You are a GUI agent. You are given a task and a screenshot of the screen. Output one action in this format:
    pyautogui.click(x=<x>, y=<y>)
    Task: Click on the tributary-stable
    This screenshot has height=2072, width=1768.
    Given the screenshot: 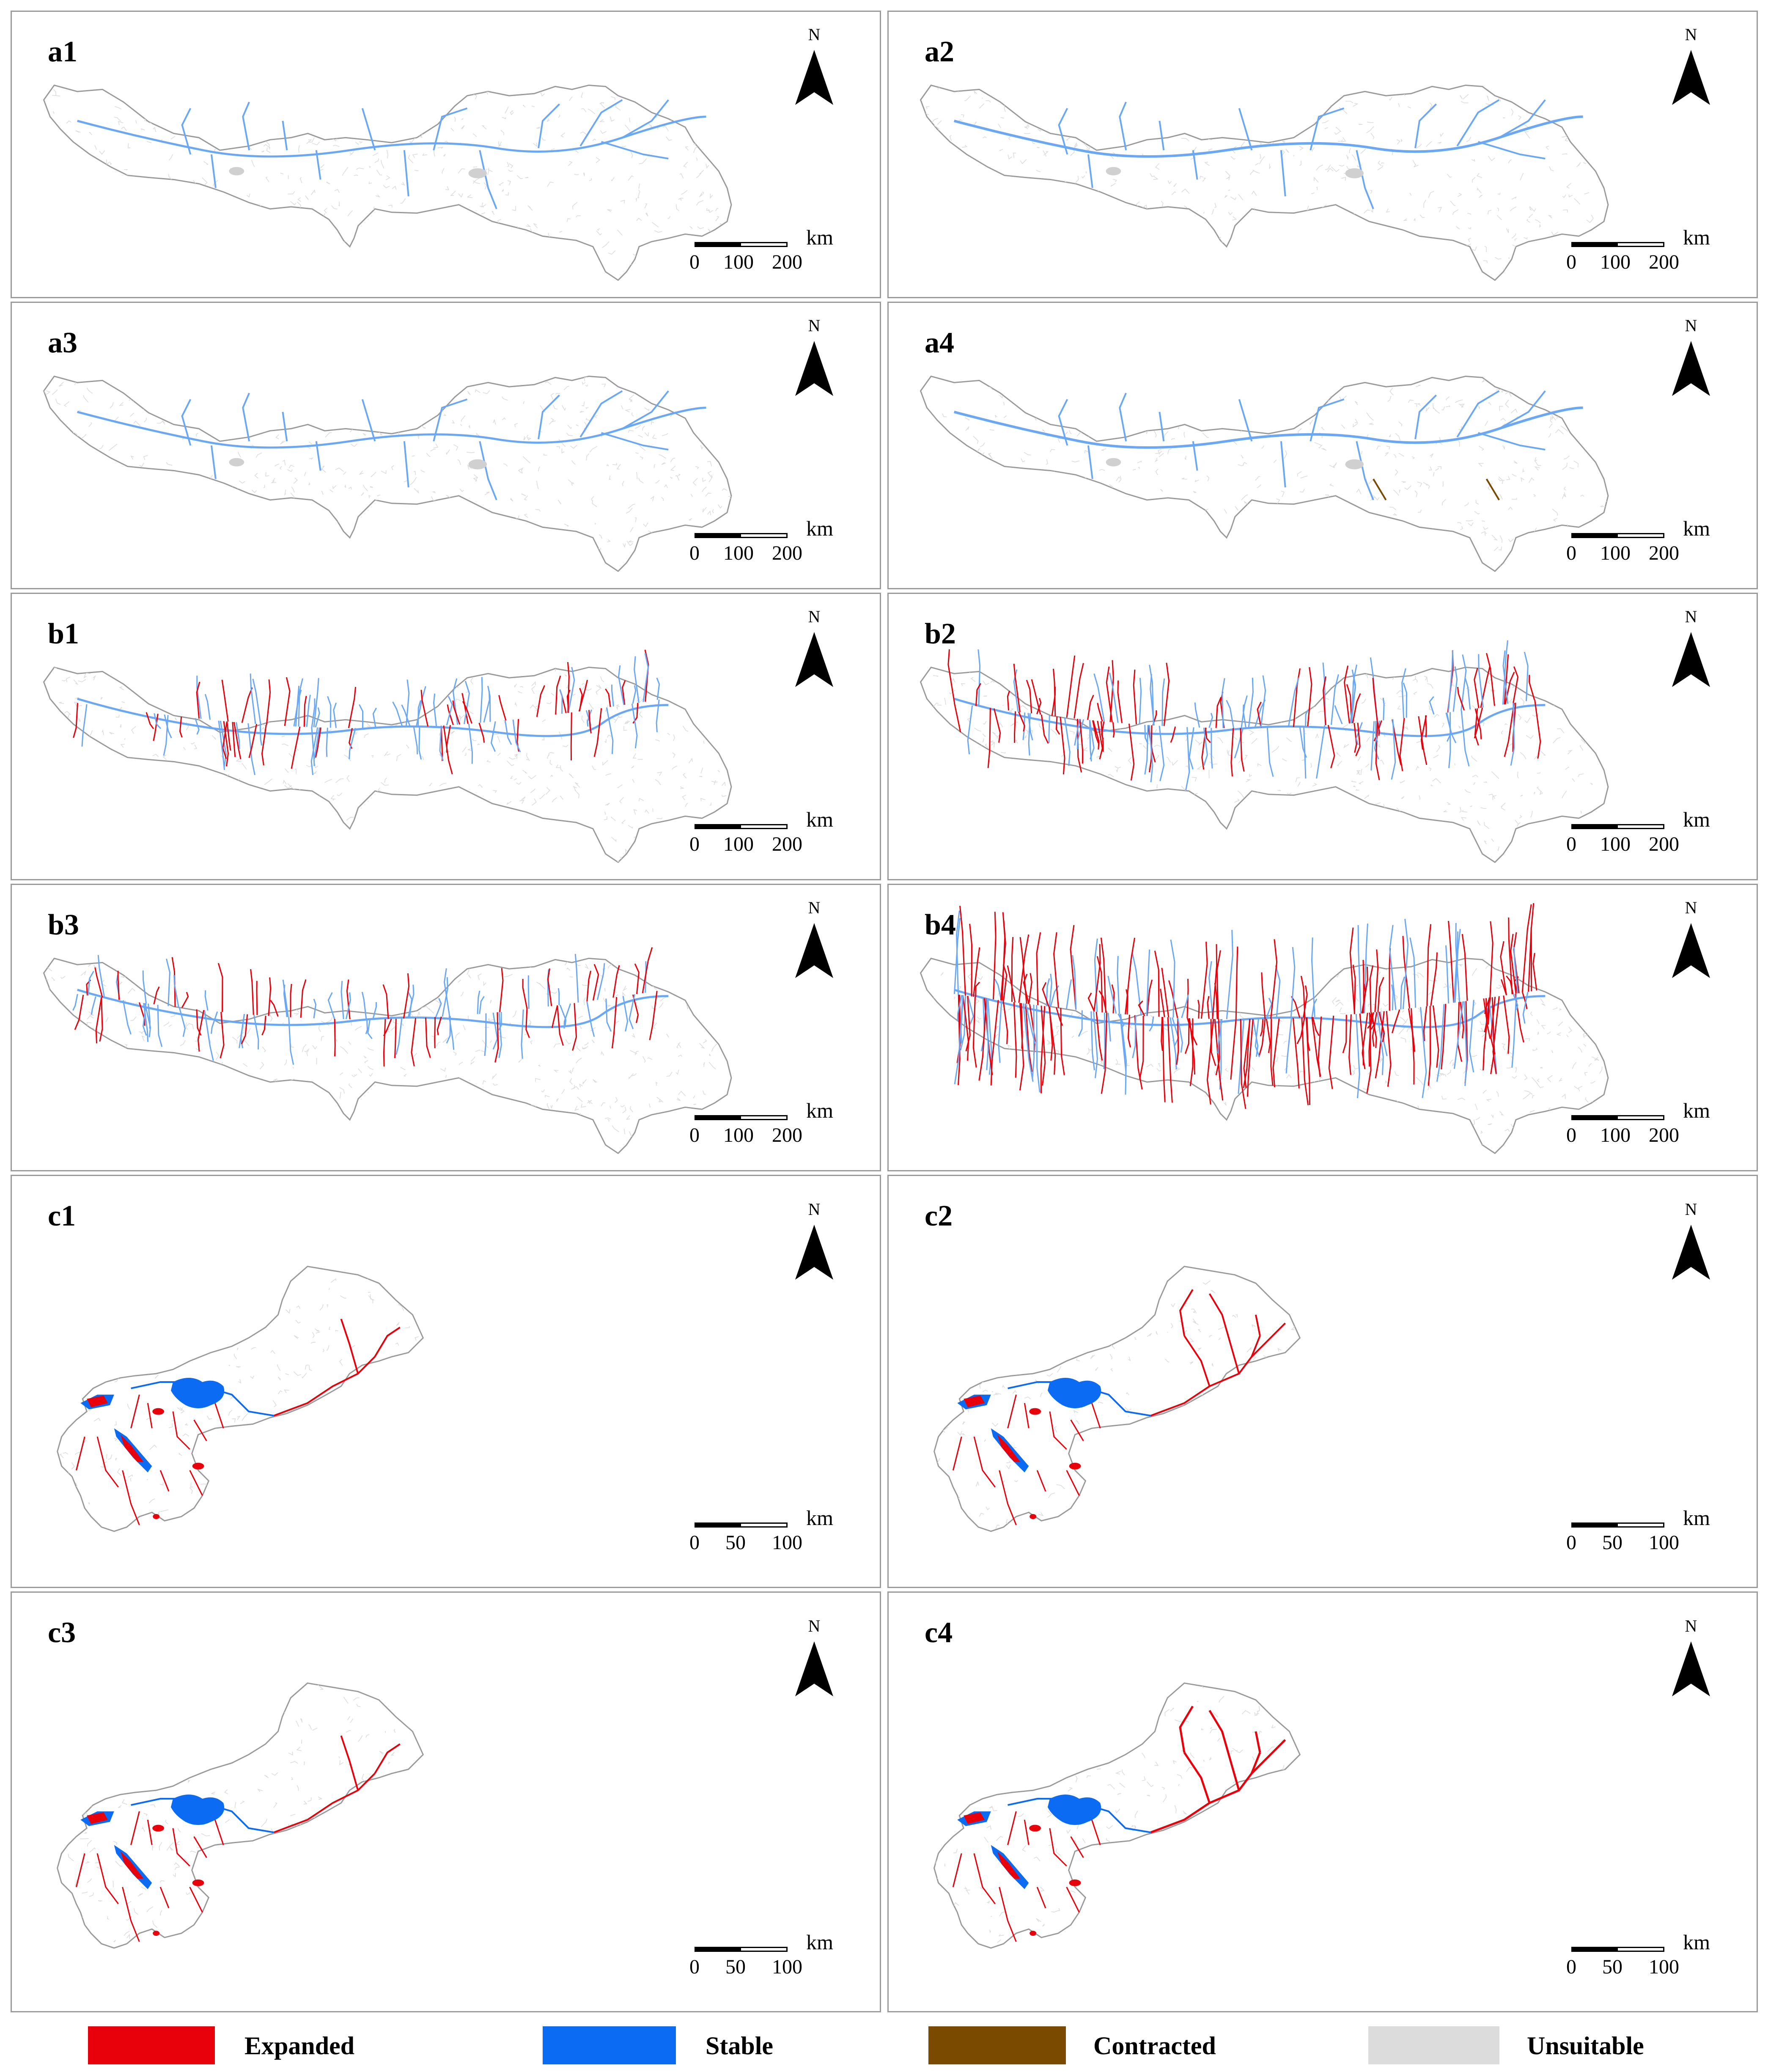 What is the action you would take?
    pyautogui.click(x=621, y=685)
    